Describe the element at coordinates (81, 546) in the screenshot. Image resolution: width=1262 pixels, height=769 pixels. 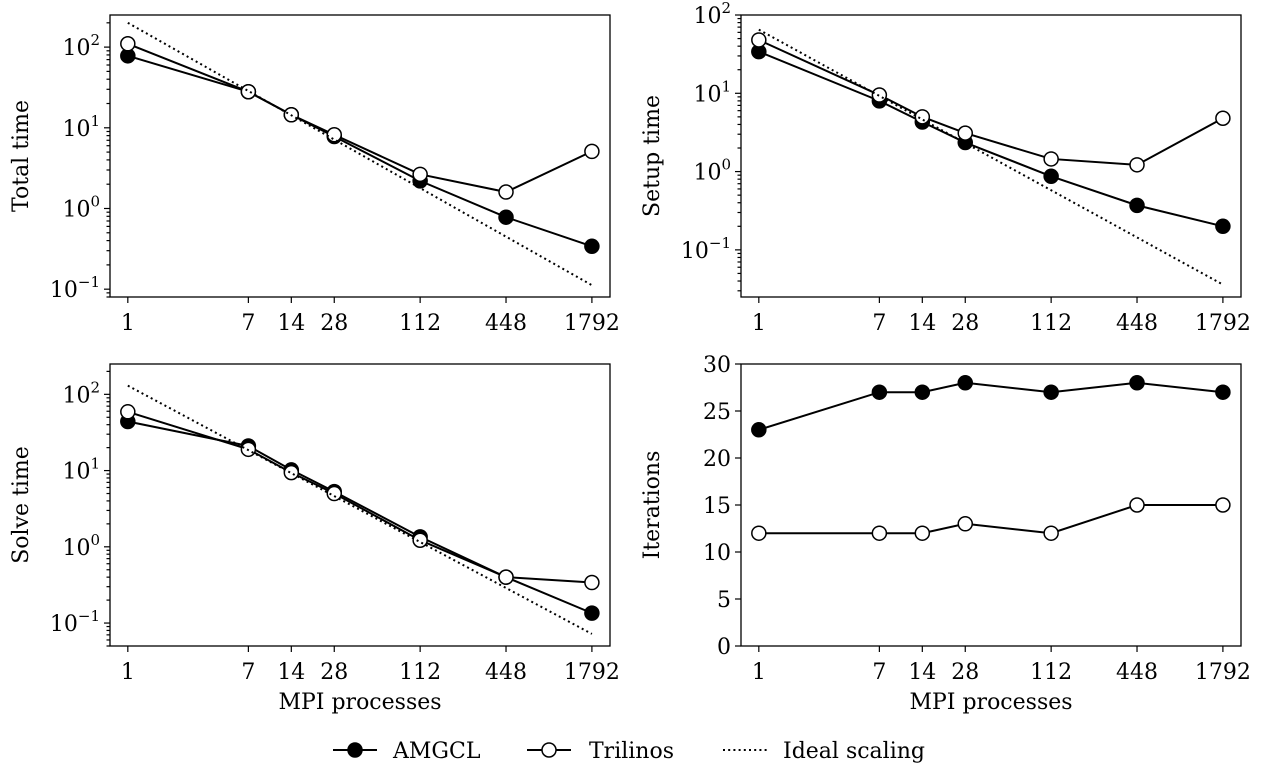
I see `y-tick-label-solve: 10⁰` at that location.